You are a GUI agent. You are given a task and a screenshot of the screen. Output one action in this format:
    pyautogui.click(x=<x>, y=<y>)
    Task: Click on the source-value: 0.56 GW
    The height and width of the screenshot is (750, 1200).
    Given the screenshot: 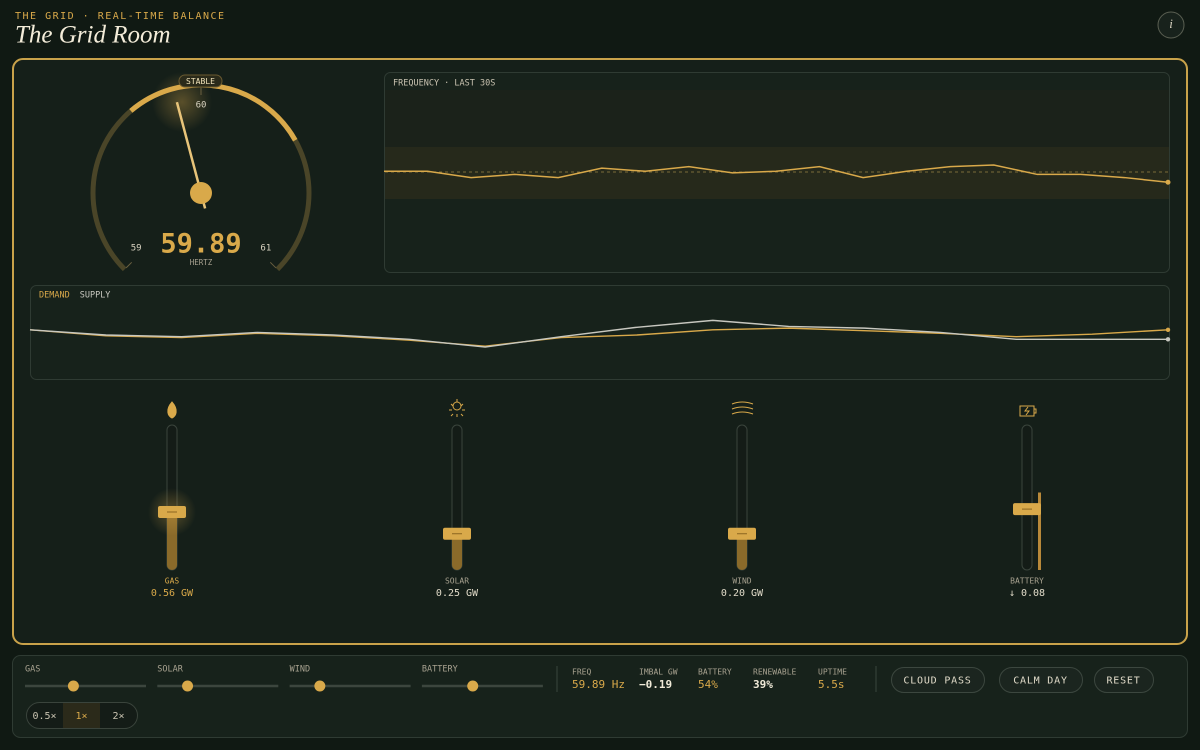 What is the action you would take?
    pyautogui.click(x=172, y=593)
    